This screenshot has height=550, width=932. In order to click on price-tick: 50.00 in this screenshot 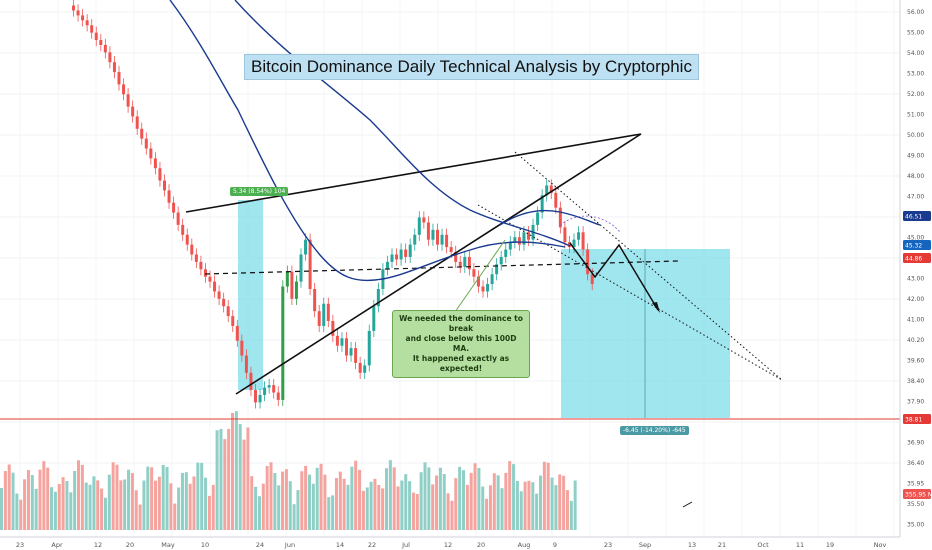, I will do `click(915, 135)`.